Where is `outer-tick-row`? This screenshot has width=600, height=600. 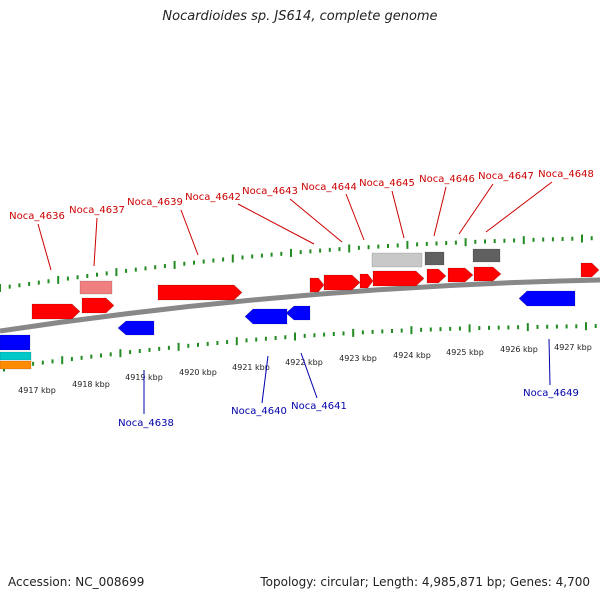 outer-tick-row is located at coordinates (296, 263).